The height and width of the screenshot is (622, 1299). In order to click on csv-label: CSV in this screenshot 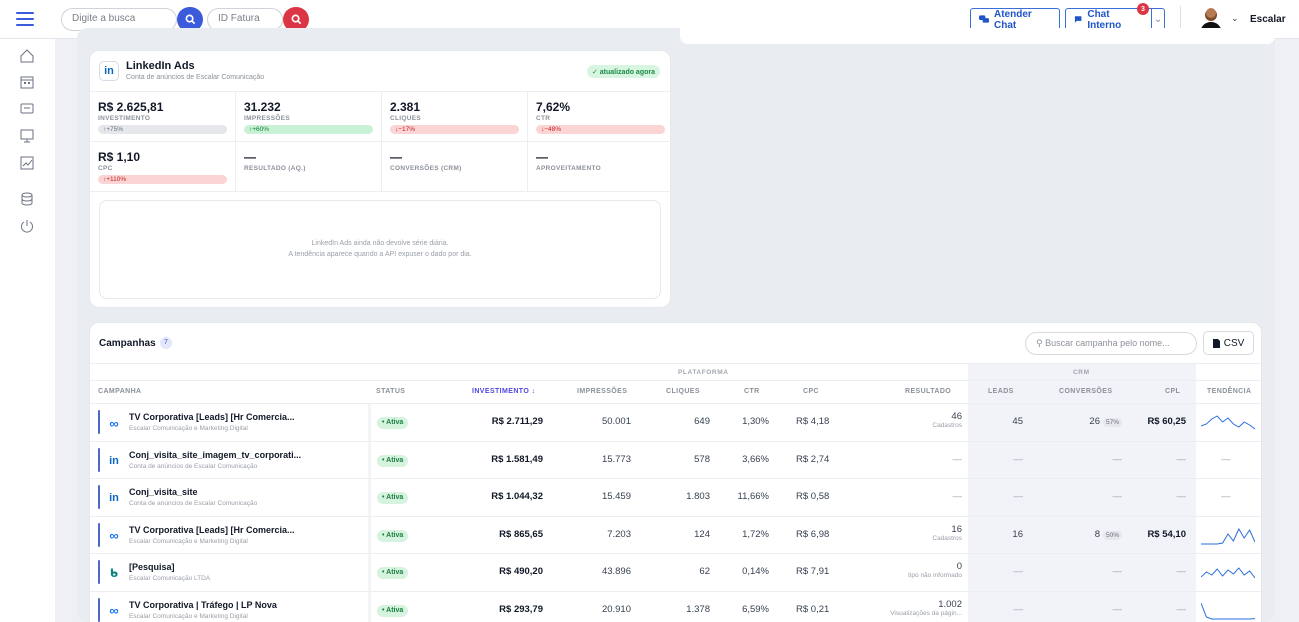, I will do `click(1234, 343)`.